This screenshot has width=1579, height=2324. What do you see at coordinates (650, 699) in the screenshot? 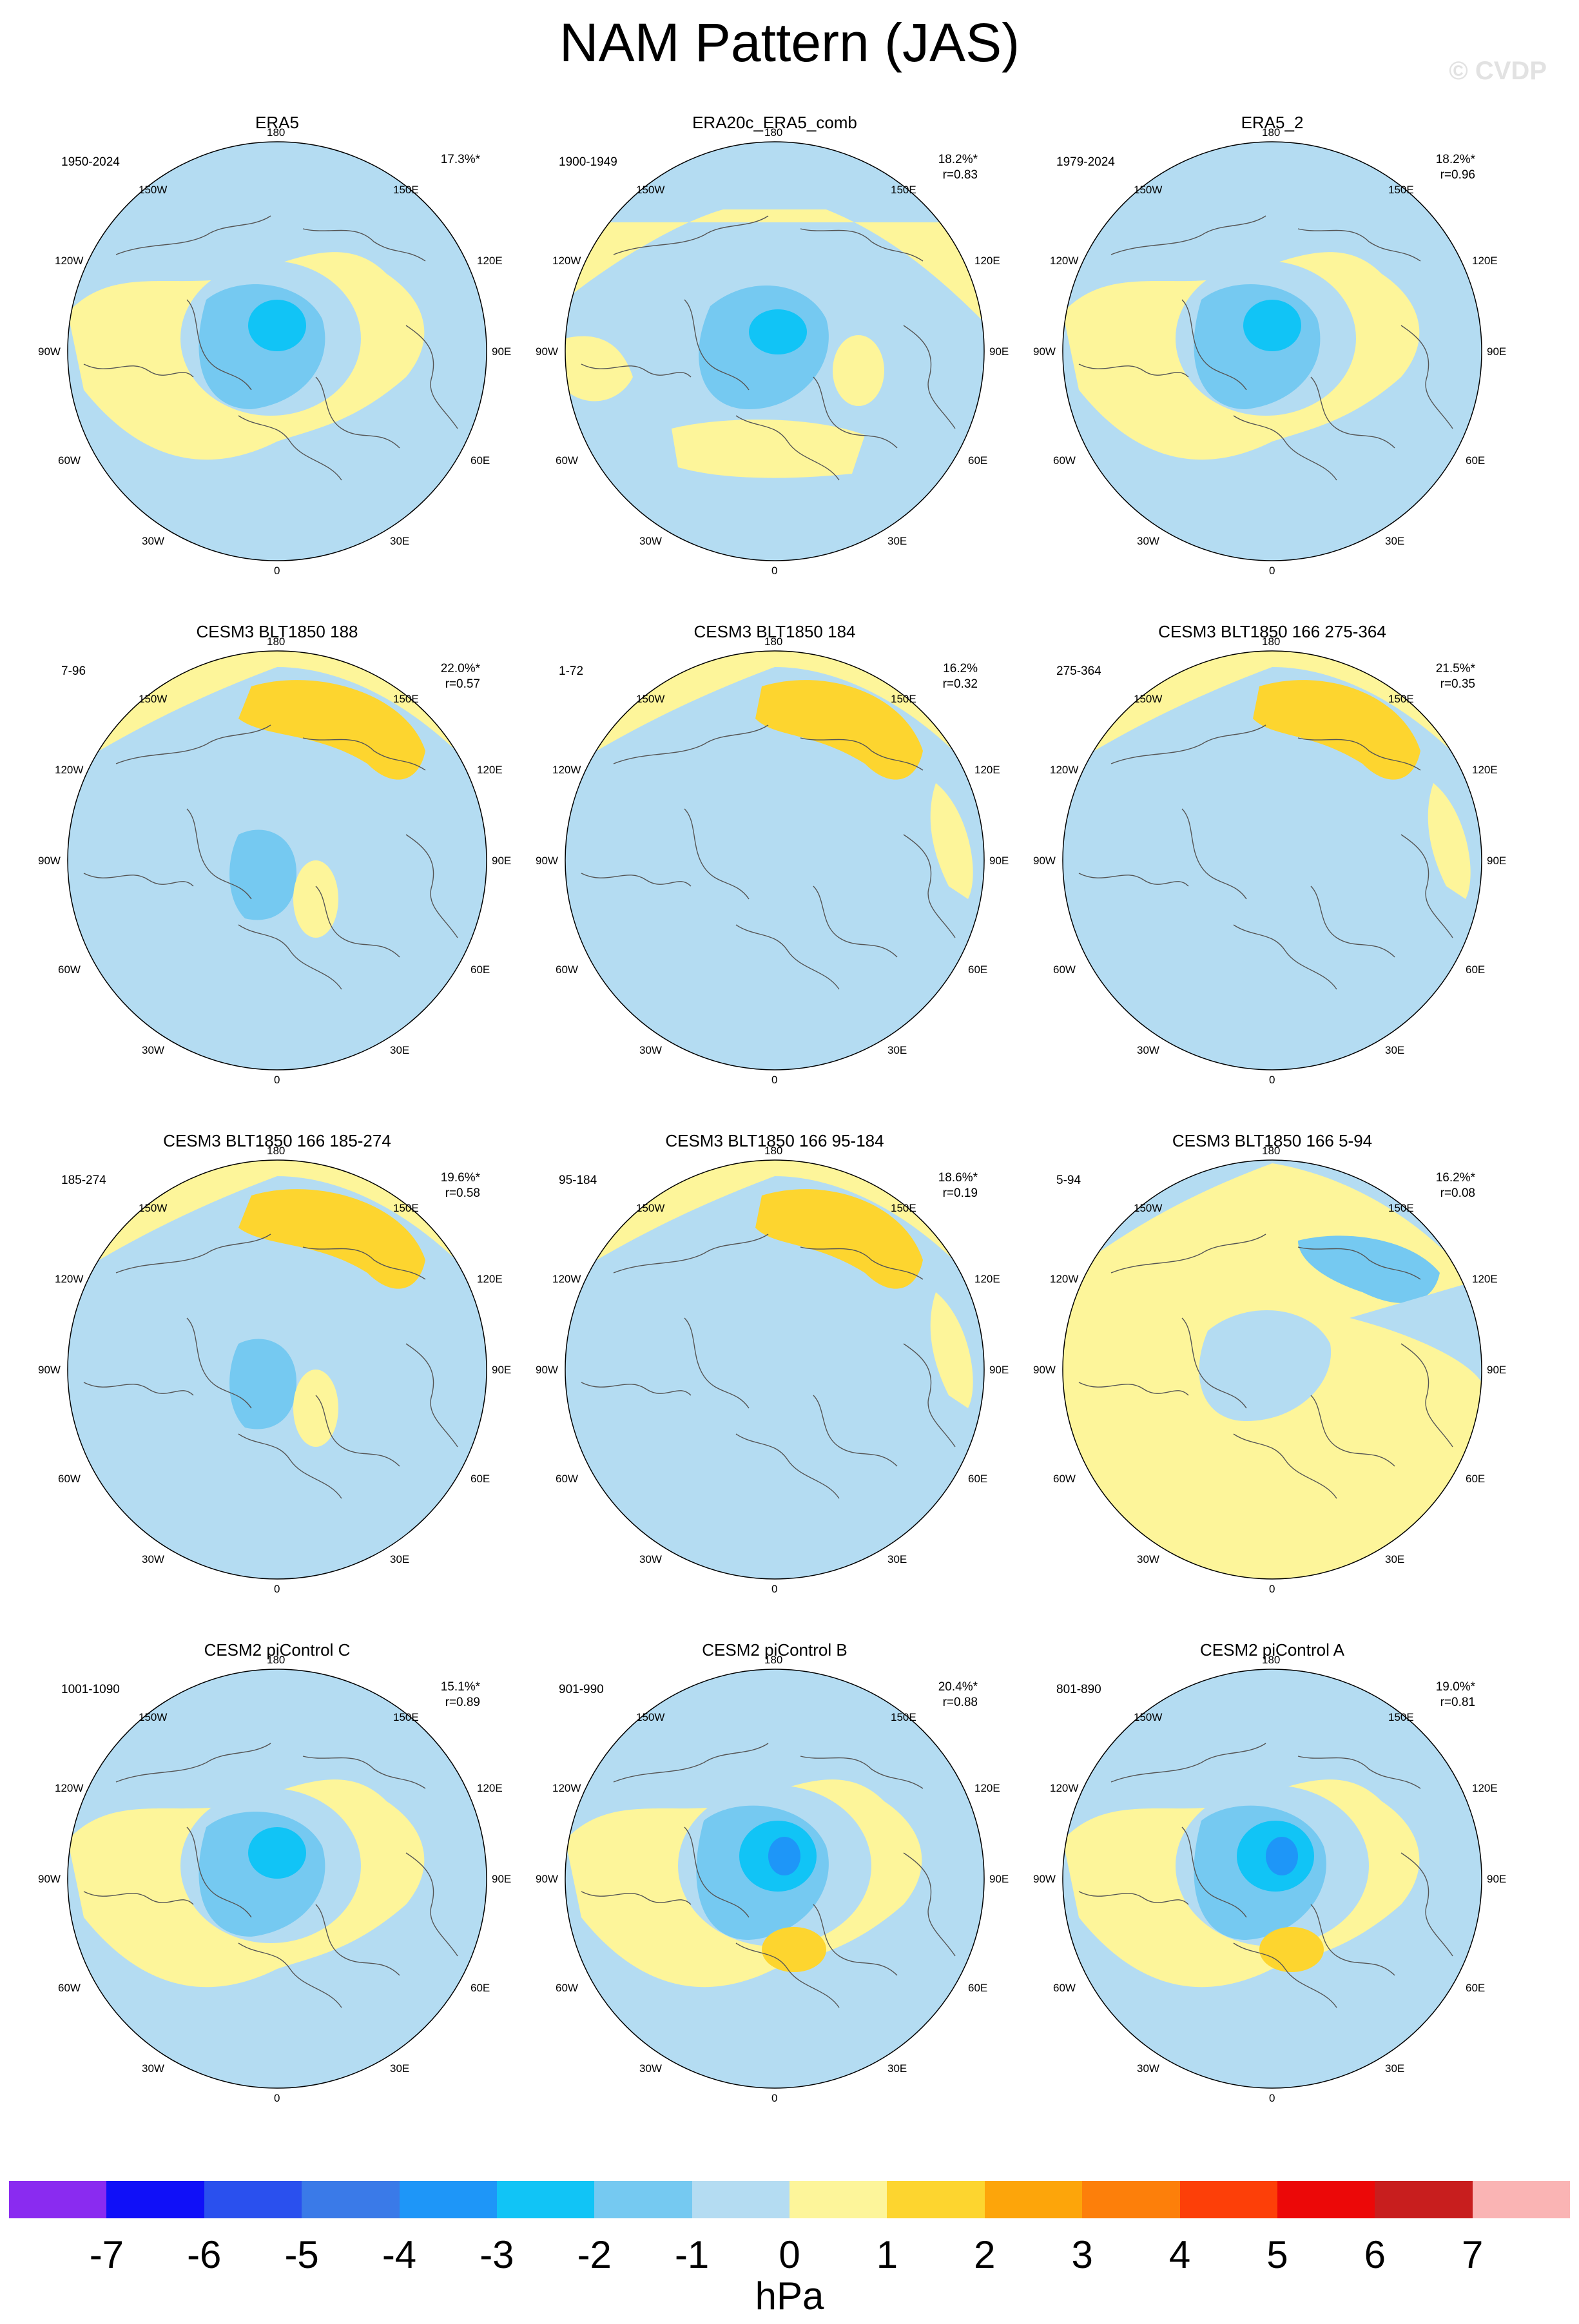
I see `longitude-label: 150W` at bounding box center [650, 699].